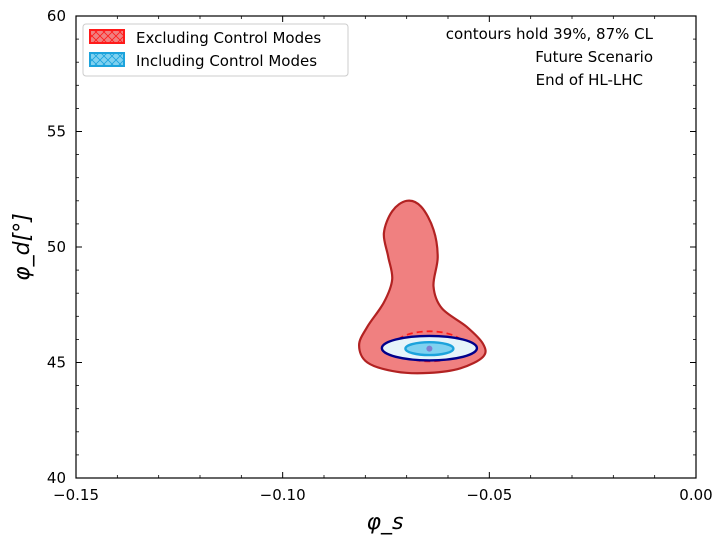 This screenshot has height=550, width=723. I want to click on legend-swatch-excluding, so click(107, 36).